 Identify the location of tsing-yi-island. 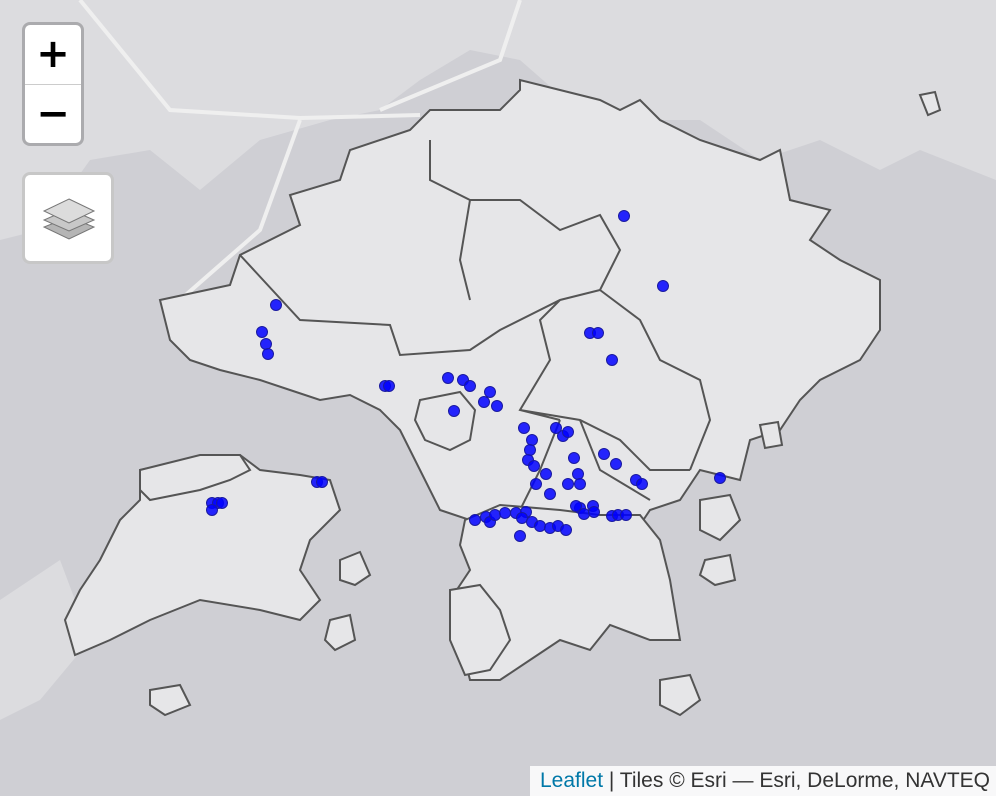
(445, 421).